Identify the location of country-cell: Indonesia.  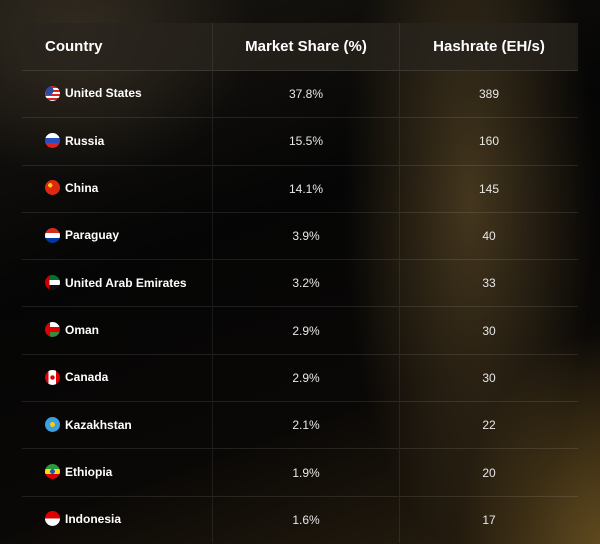
(117, 519).